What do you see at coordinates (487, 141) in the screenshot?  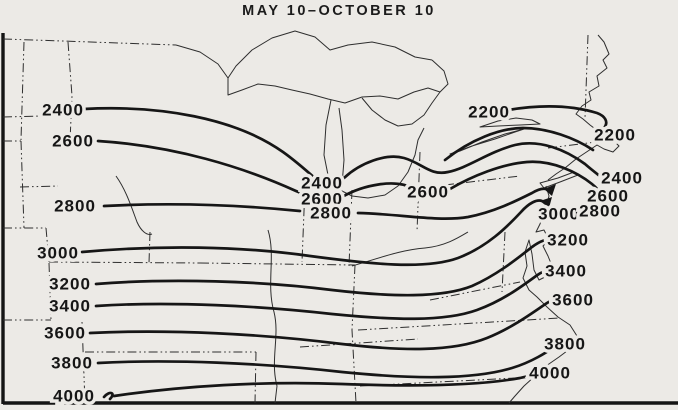 I see `lake-erie-outline` at bounding box center [487, 141].